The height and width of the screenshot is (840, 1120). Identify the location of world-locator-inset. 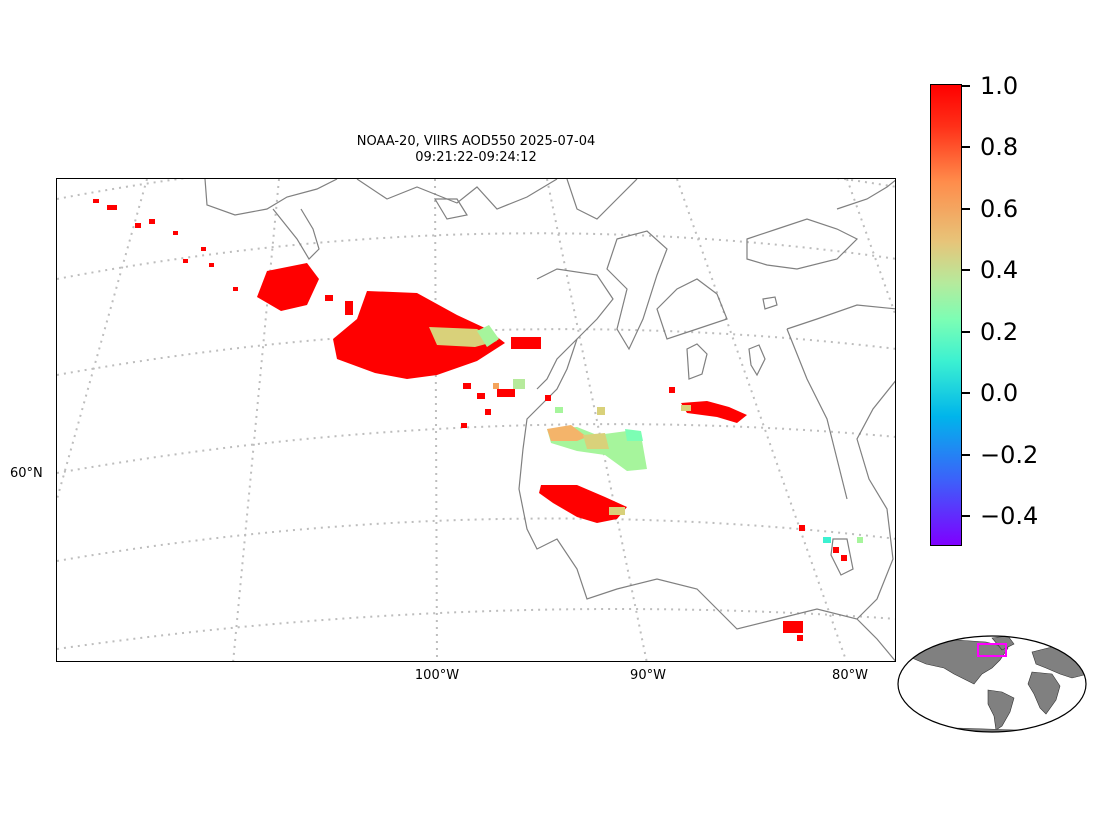
(992, 684).